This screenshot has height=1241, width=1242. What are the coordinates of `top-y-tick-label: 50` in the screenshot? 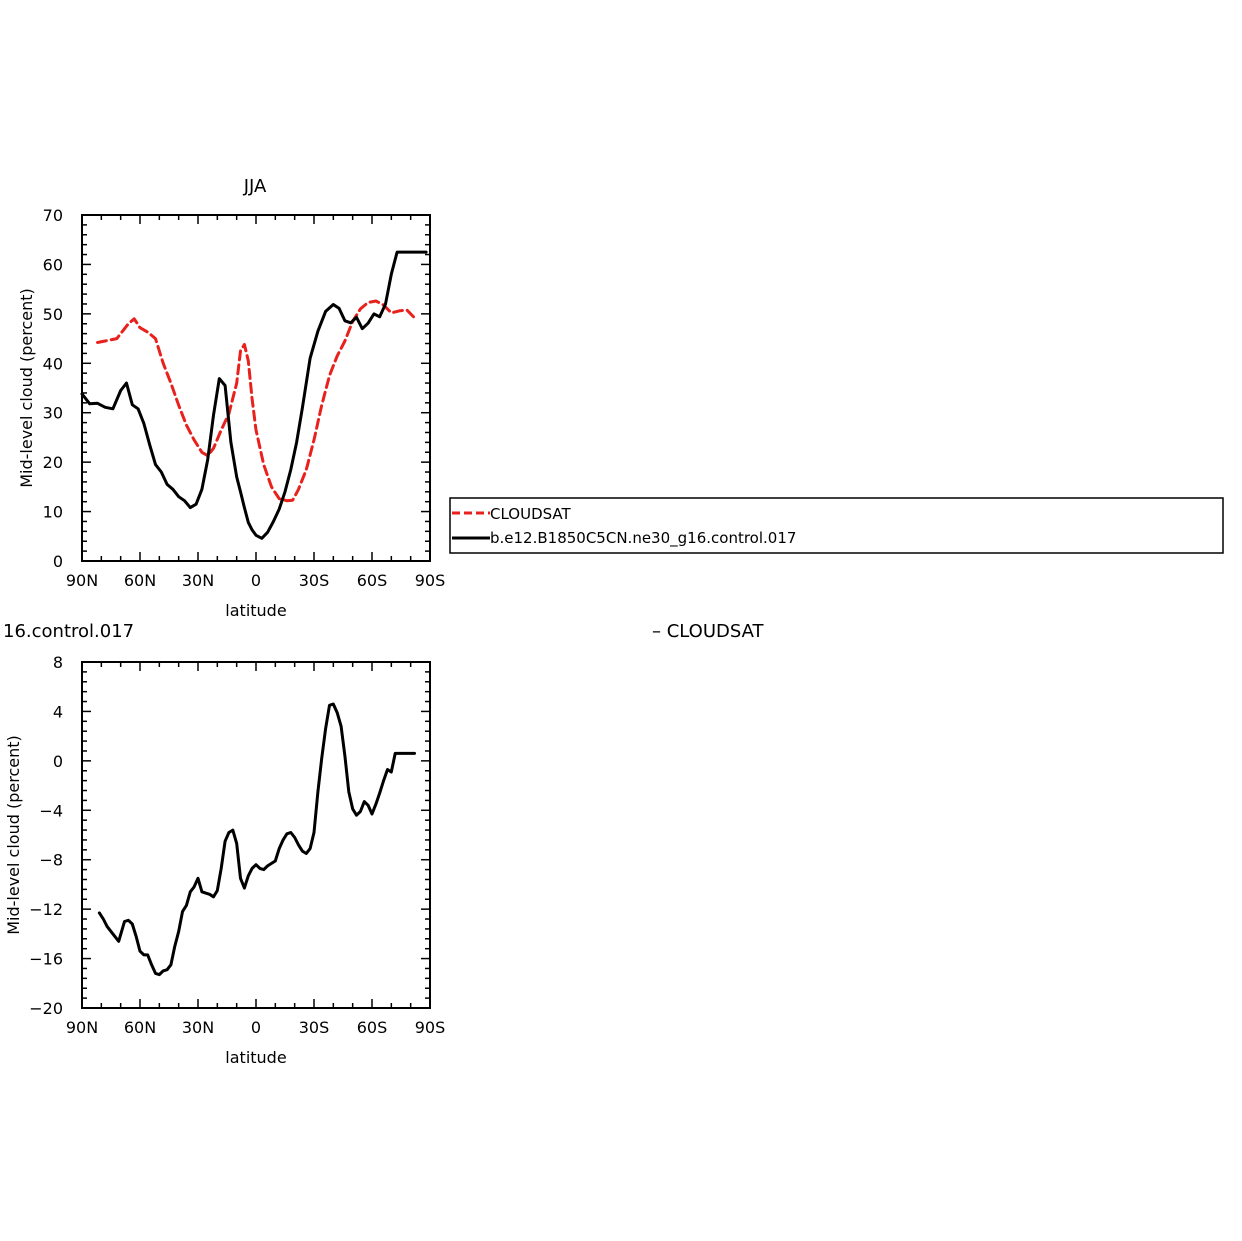 It's located at (53, 314).